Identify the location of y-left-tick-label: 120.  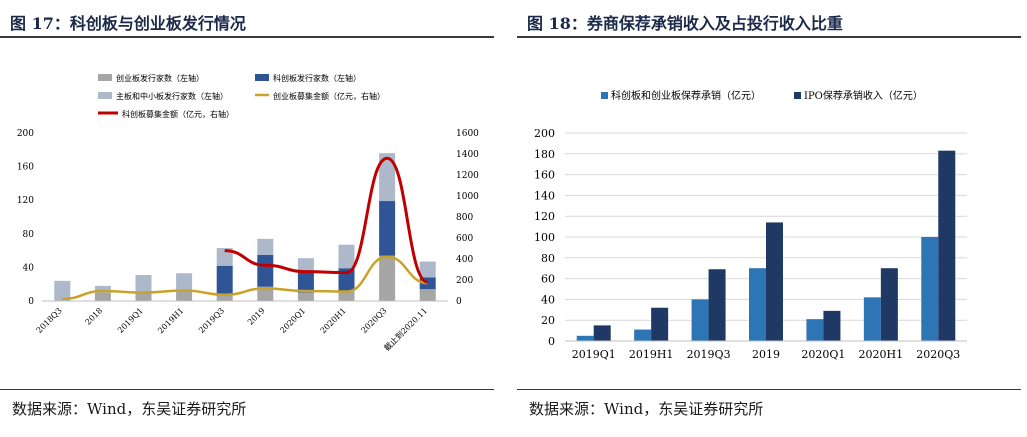
(25, 201).